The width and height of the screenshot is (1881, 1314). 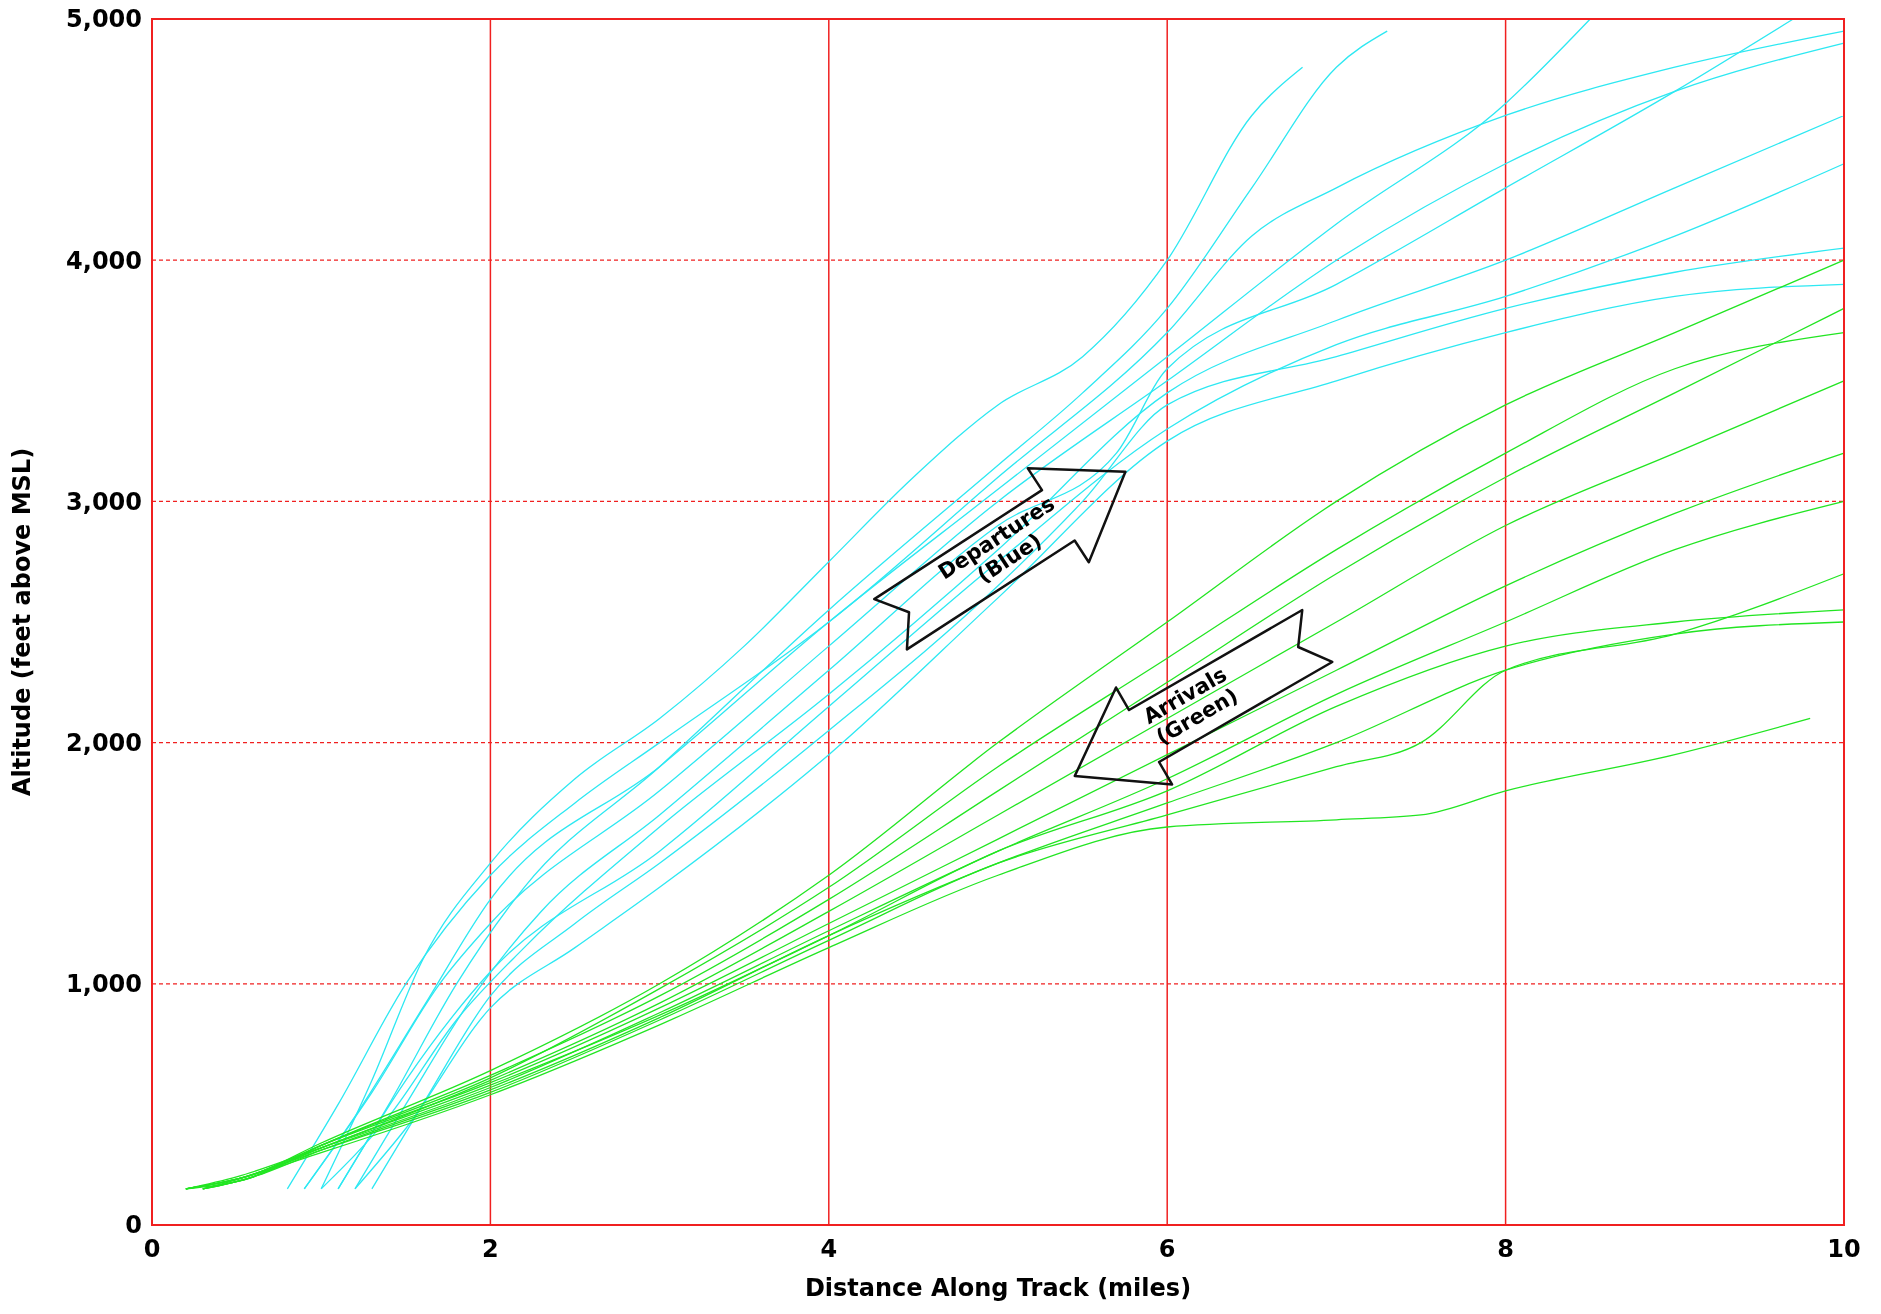 What do you see at coordinates (133, 1225) in the screenshot?
I see `y-tick-label: 0` at bounding box center [133, 1225].